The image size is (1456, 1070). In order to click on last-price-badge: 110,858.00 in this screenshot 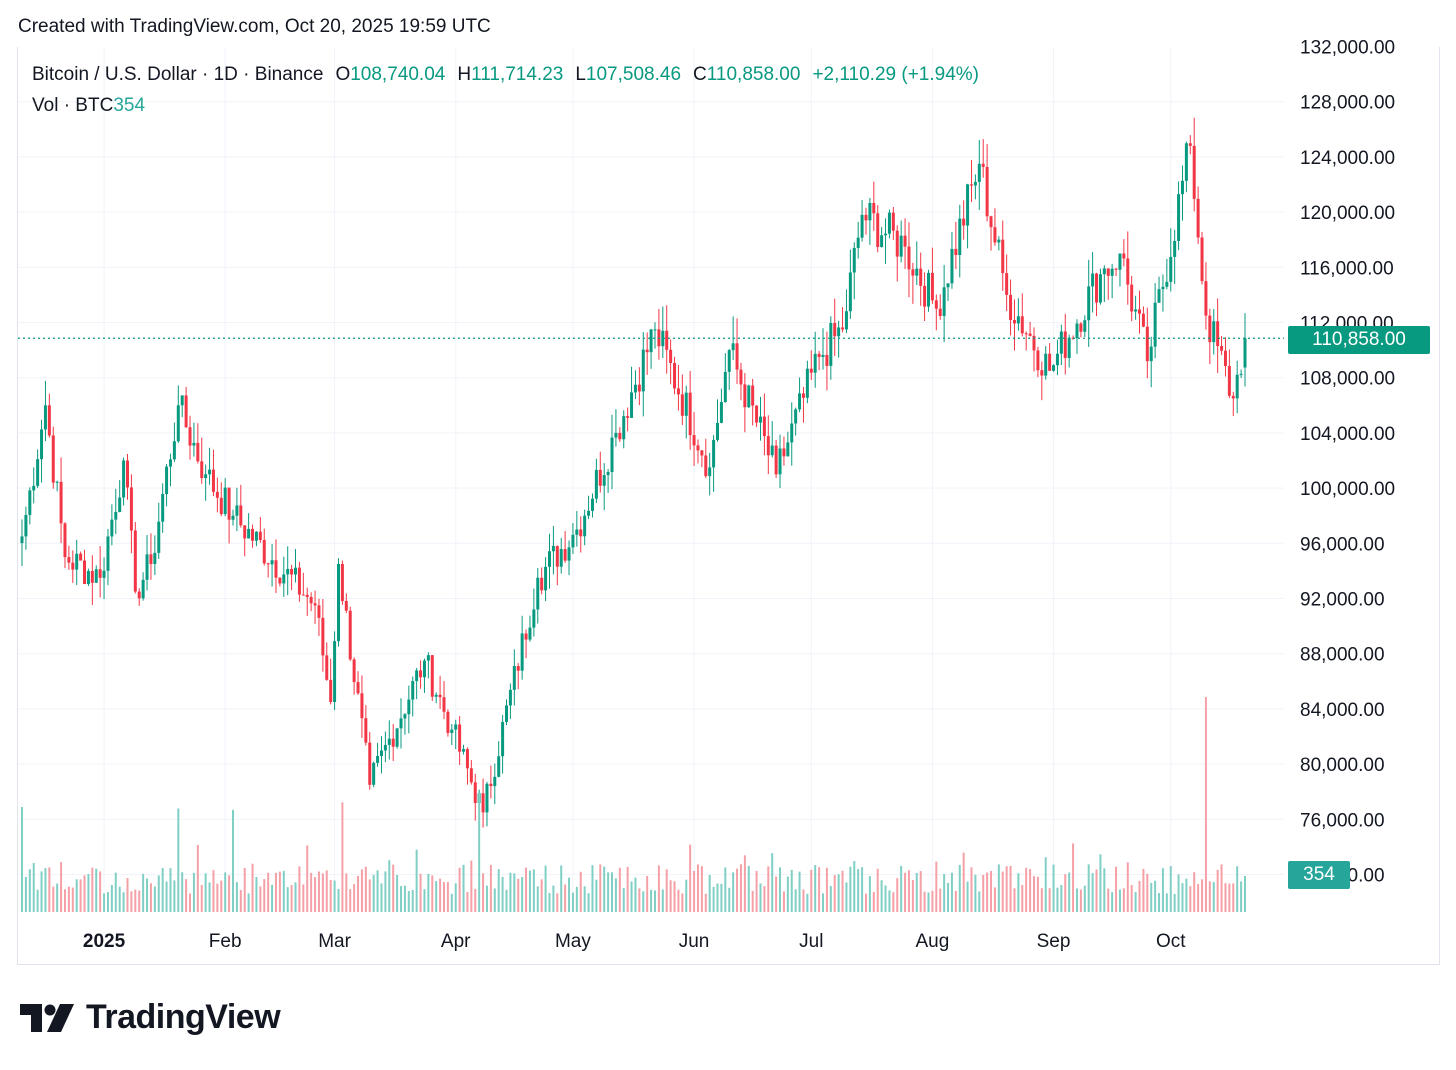, I will do `click(1359, 340)`.